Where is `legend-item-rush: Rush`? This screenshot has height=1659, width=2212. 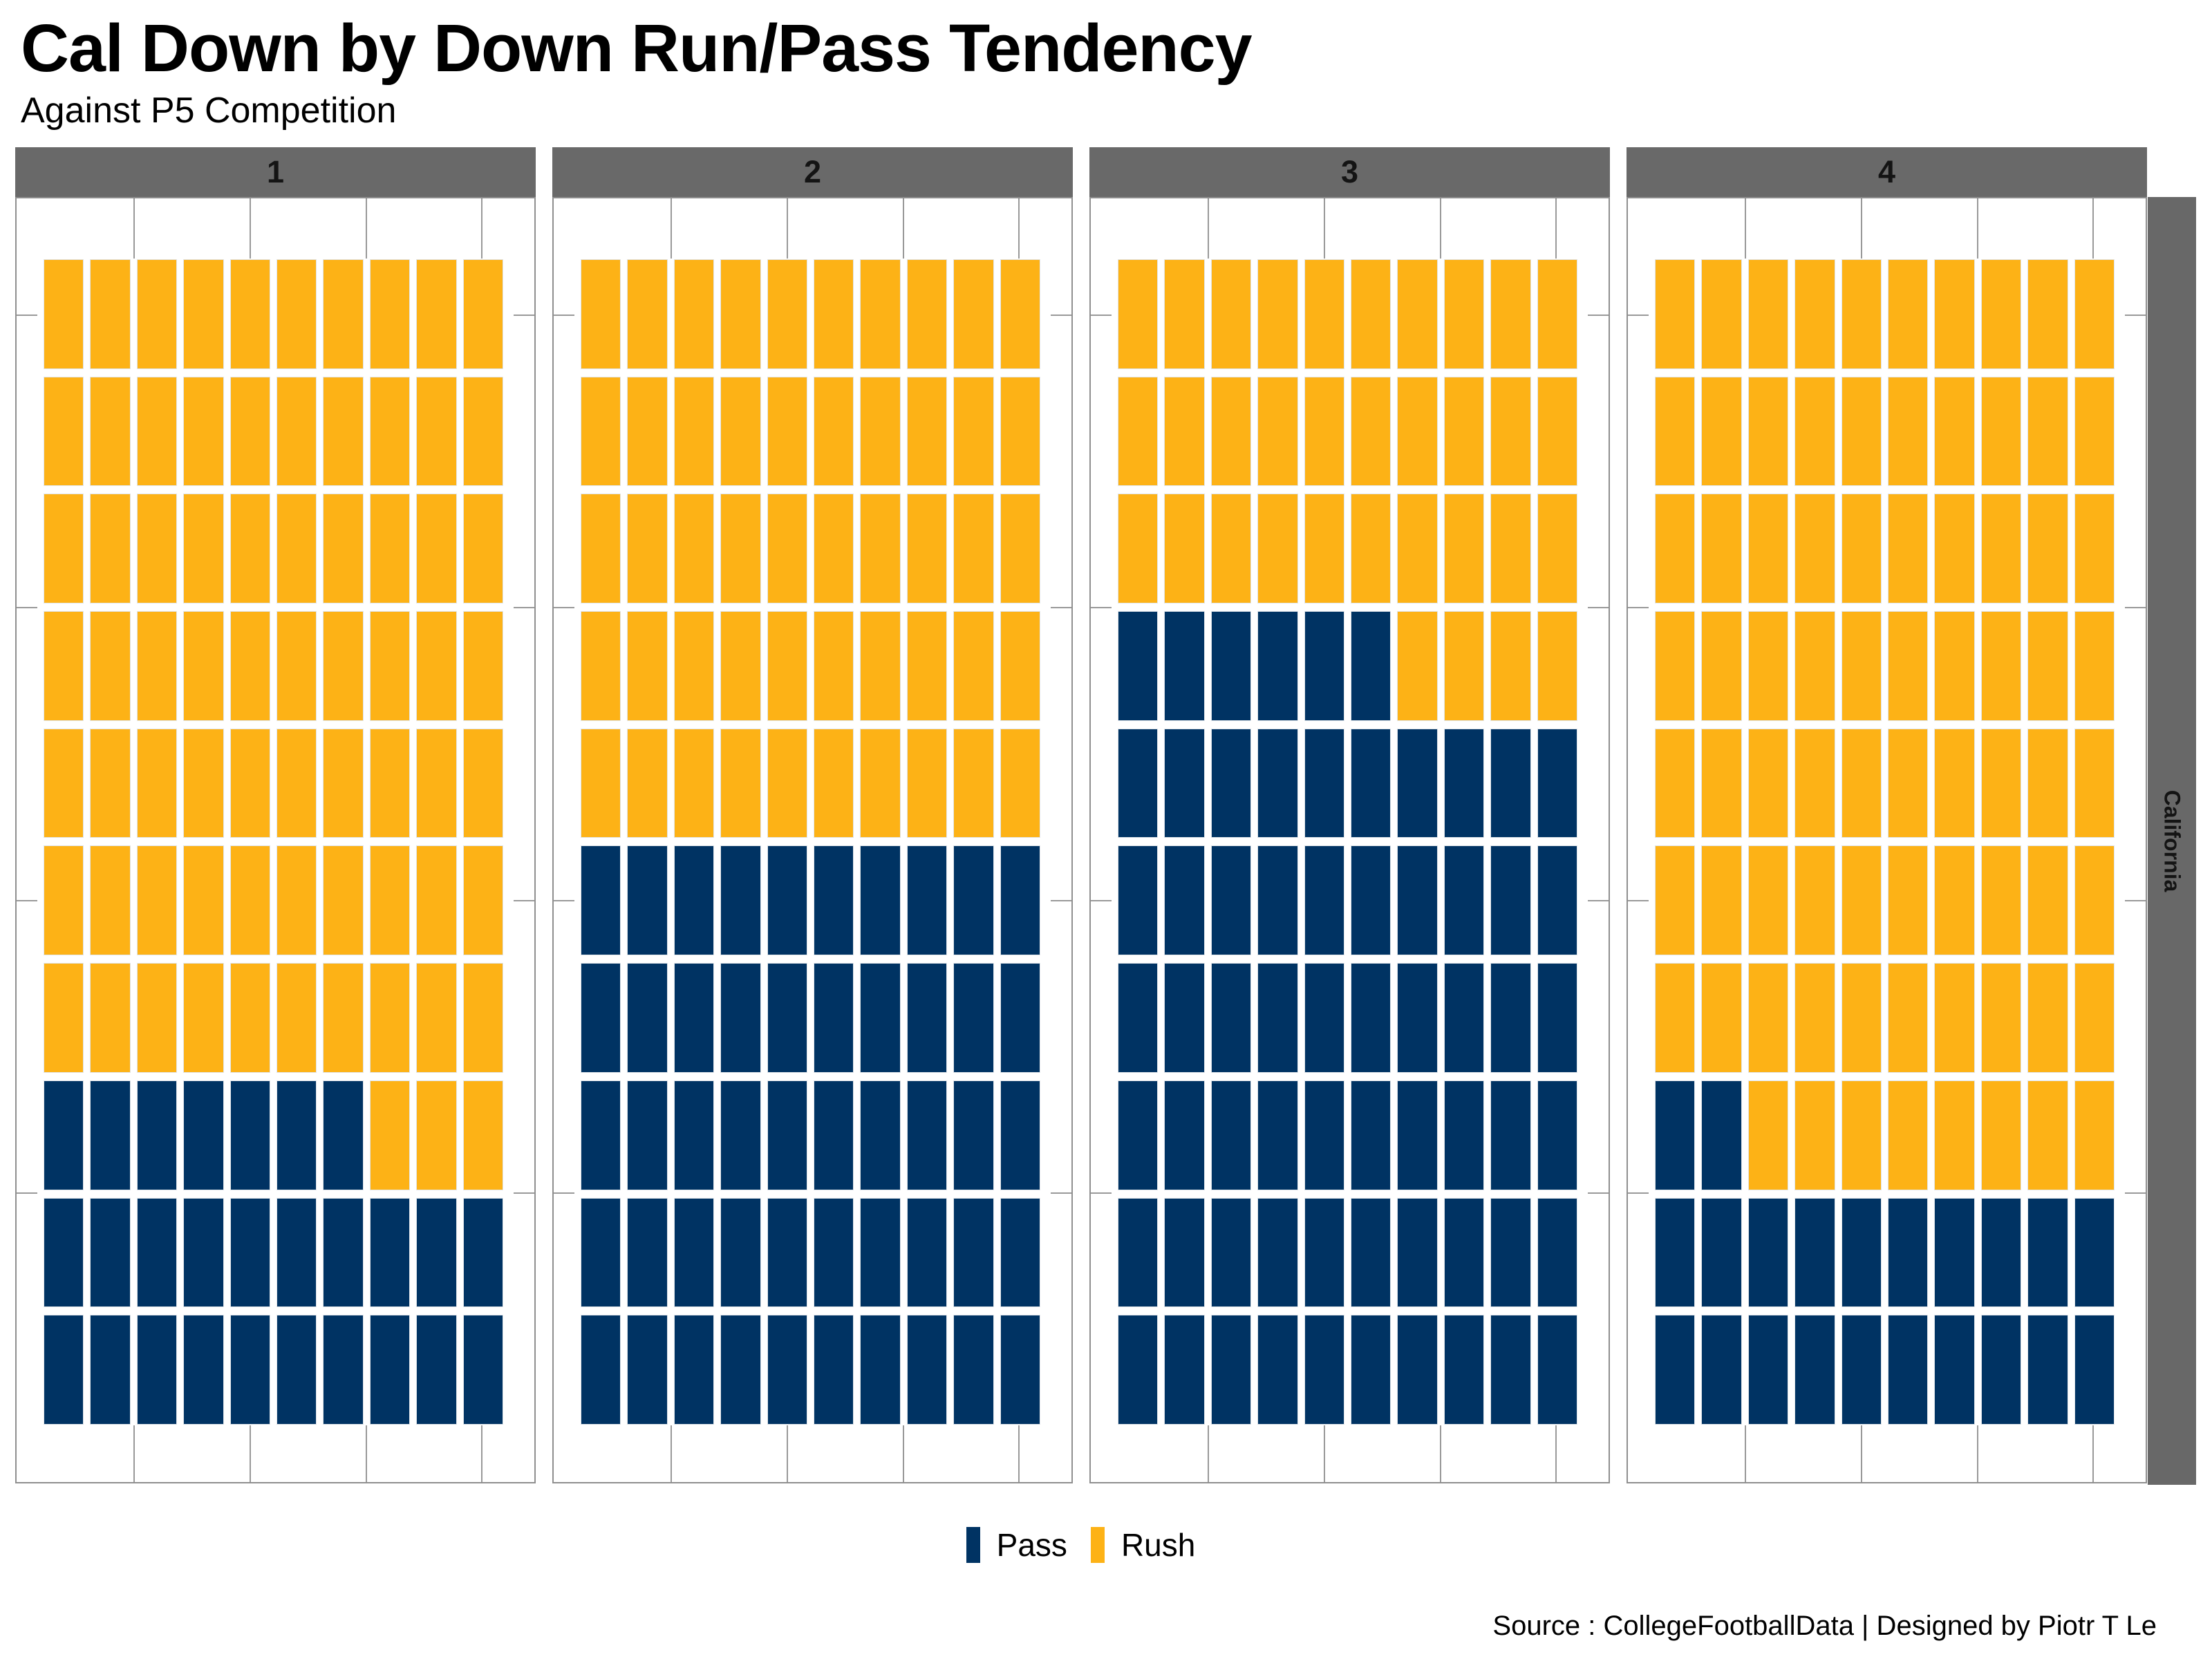
legend-item-rush: Rush is located at coordinates (1142, 1545).